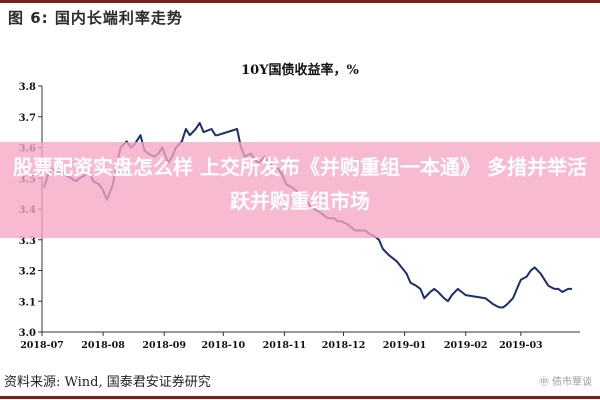  Describe the element at coordinates (466, 345) in the screenshot. I see `x-tick-label: 2019-02` at that location.